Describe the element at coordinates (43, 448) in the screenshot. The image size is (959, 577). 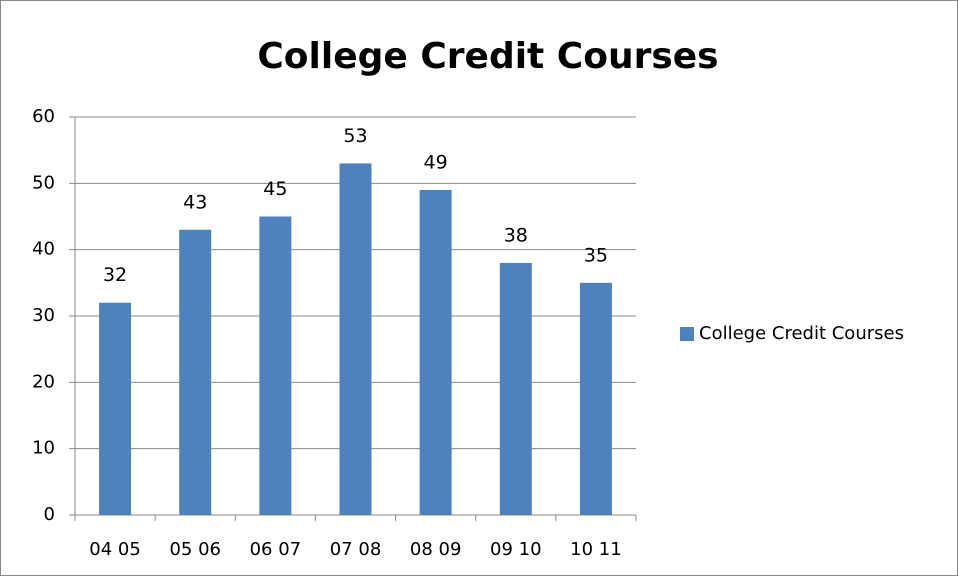
I see `y-tick-label: 10` at that location.